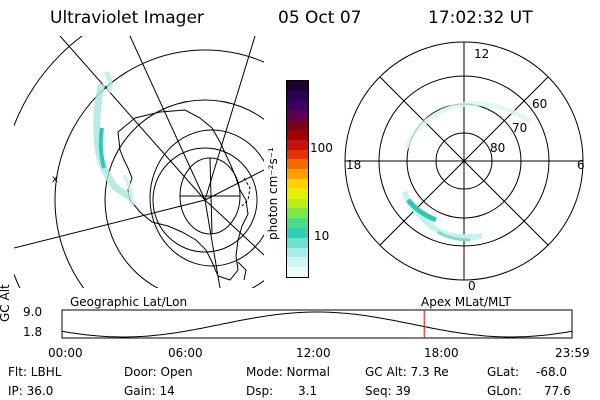  Describe the element at coordinates (441, 353) in the screenshot. I see `timeline-x-tick-3: 18:00` at that location.